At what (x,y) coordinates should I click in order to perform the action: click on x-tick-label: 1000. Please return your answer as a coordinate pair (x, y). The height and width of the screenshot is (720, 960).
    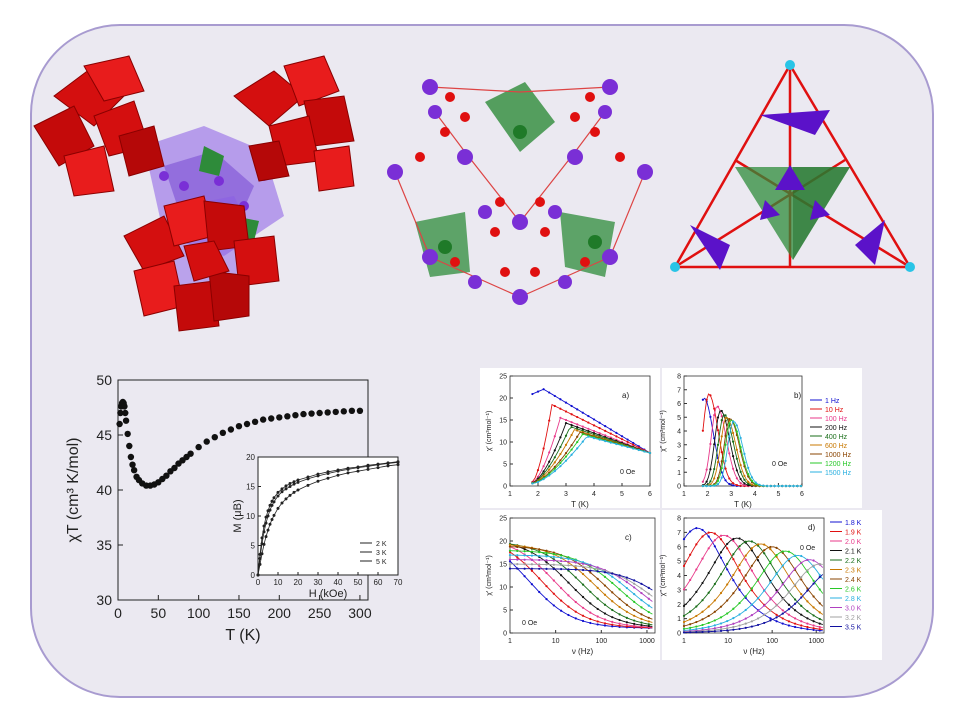
    Looking at the image, I should click on (816, 641).